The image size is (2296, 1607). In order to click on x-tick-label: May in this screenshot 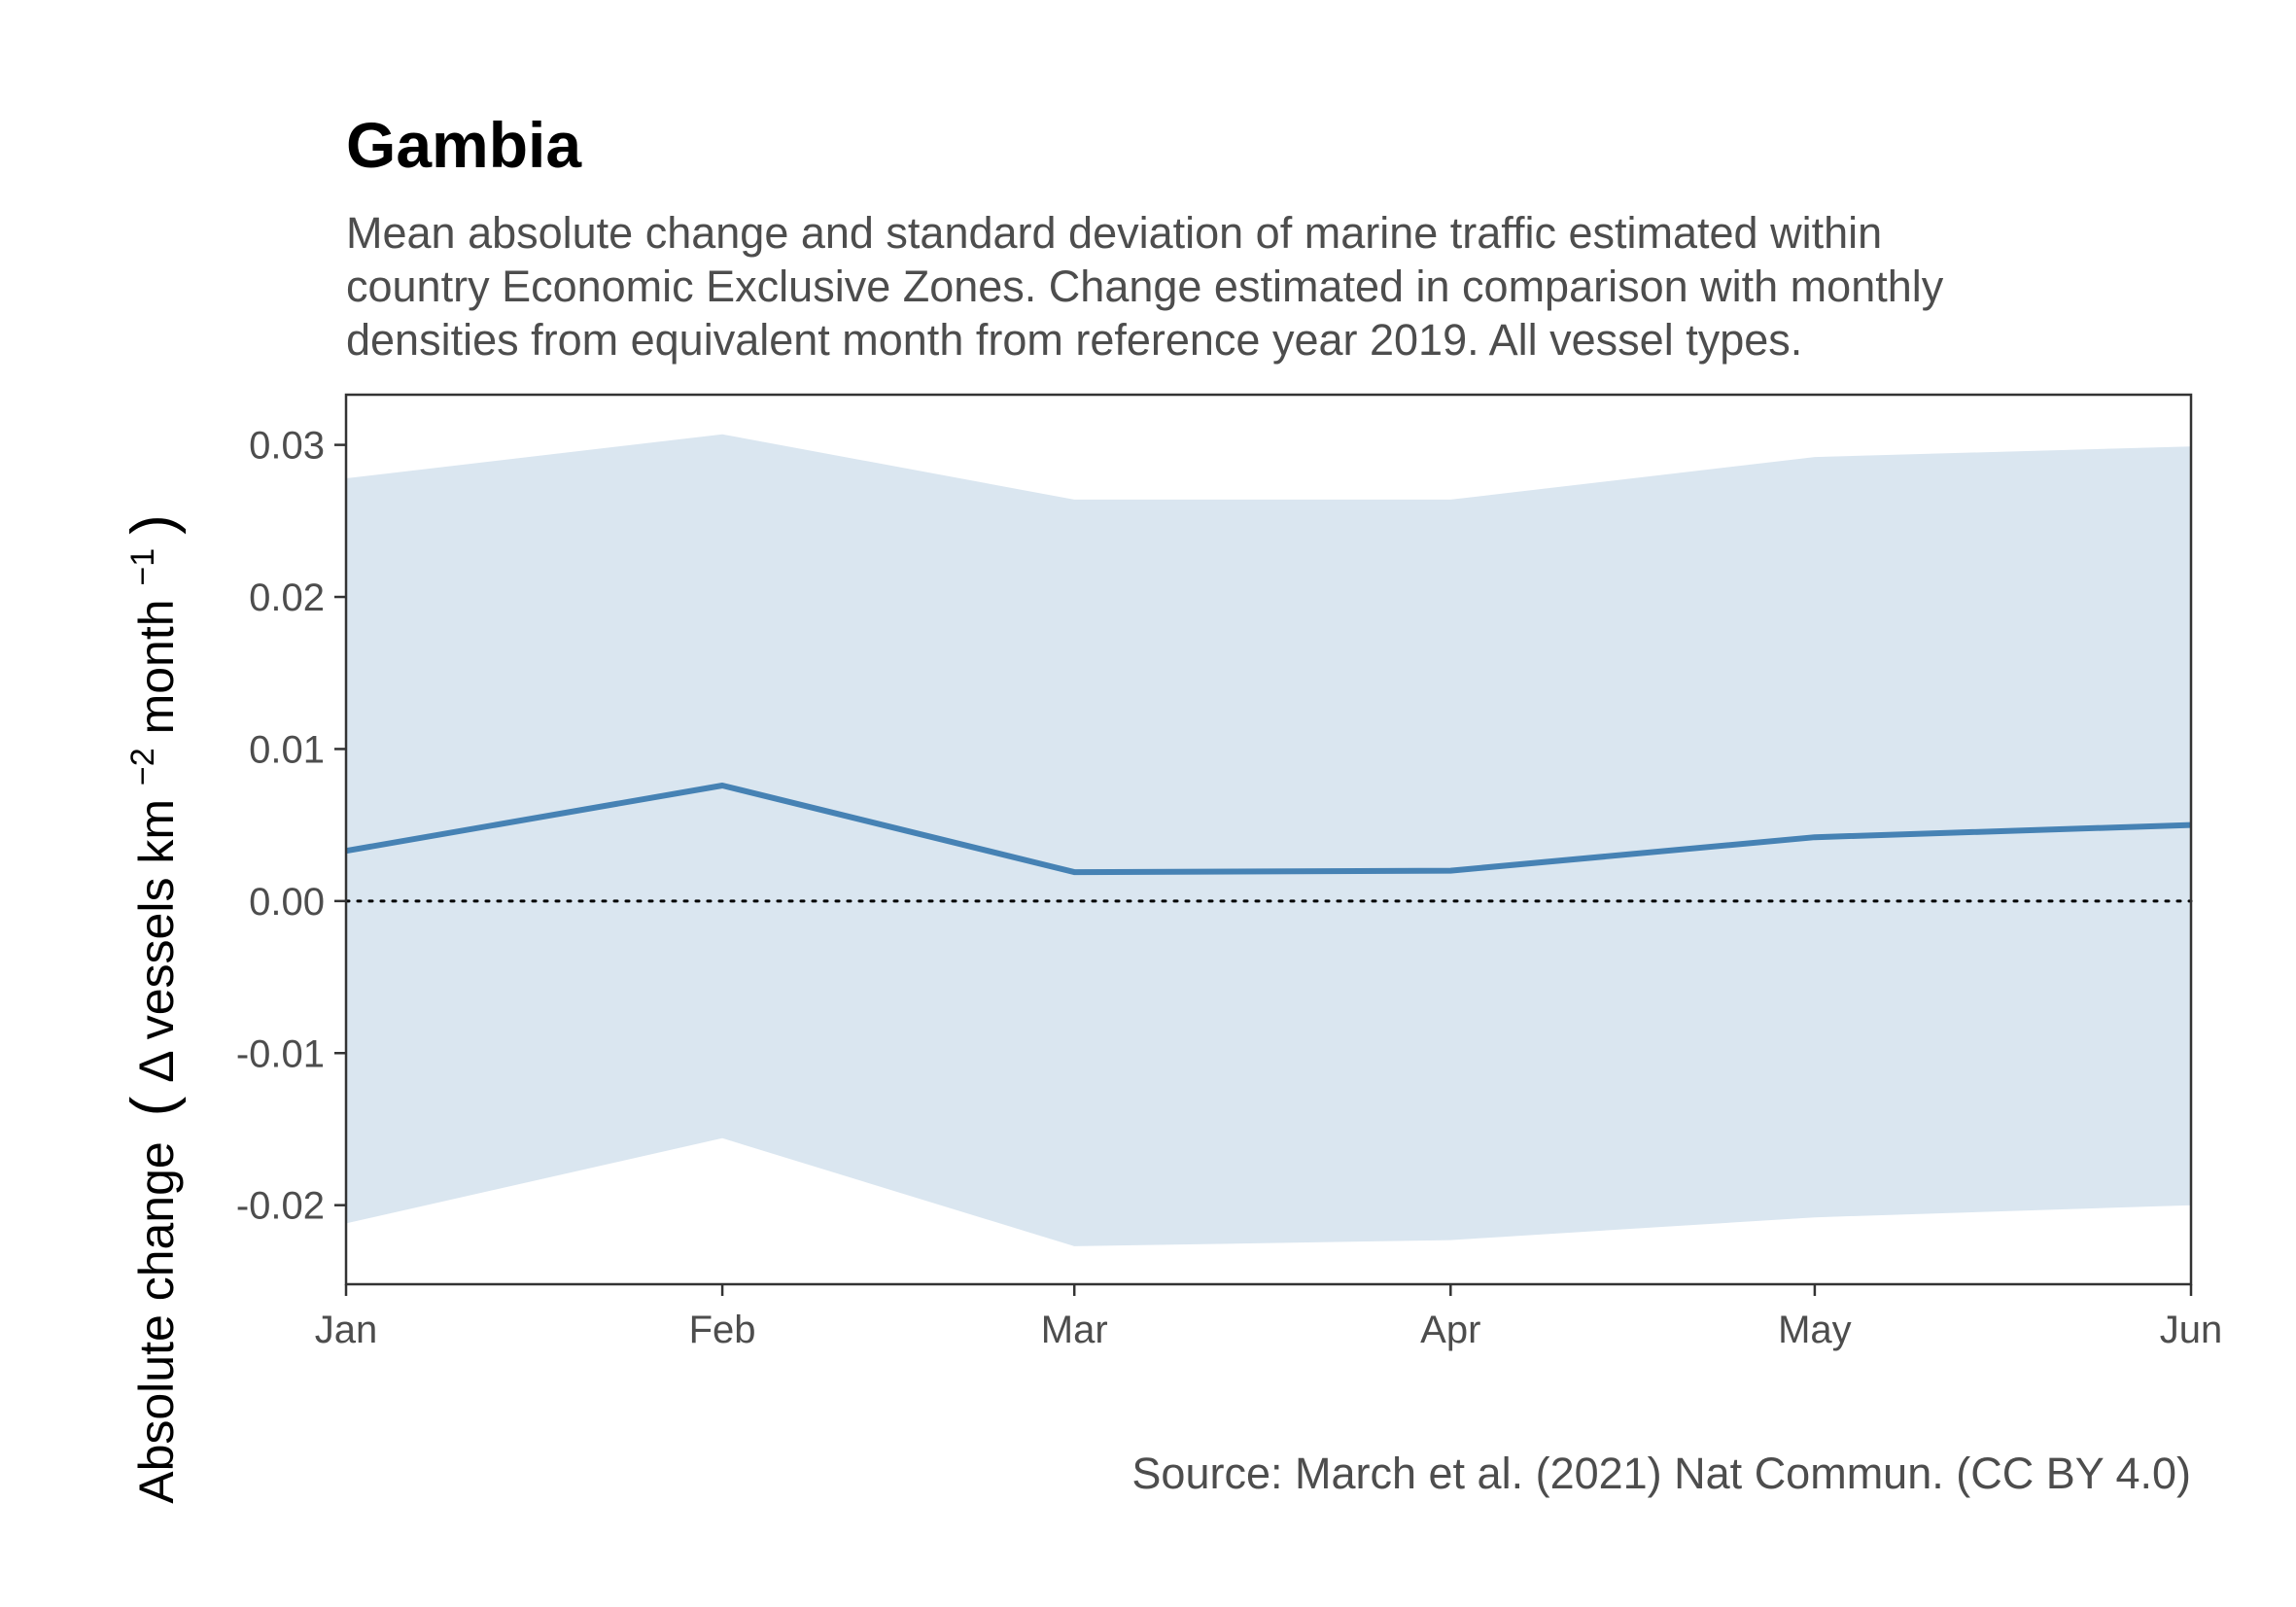, I will do `click(1815, 1330)`.